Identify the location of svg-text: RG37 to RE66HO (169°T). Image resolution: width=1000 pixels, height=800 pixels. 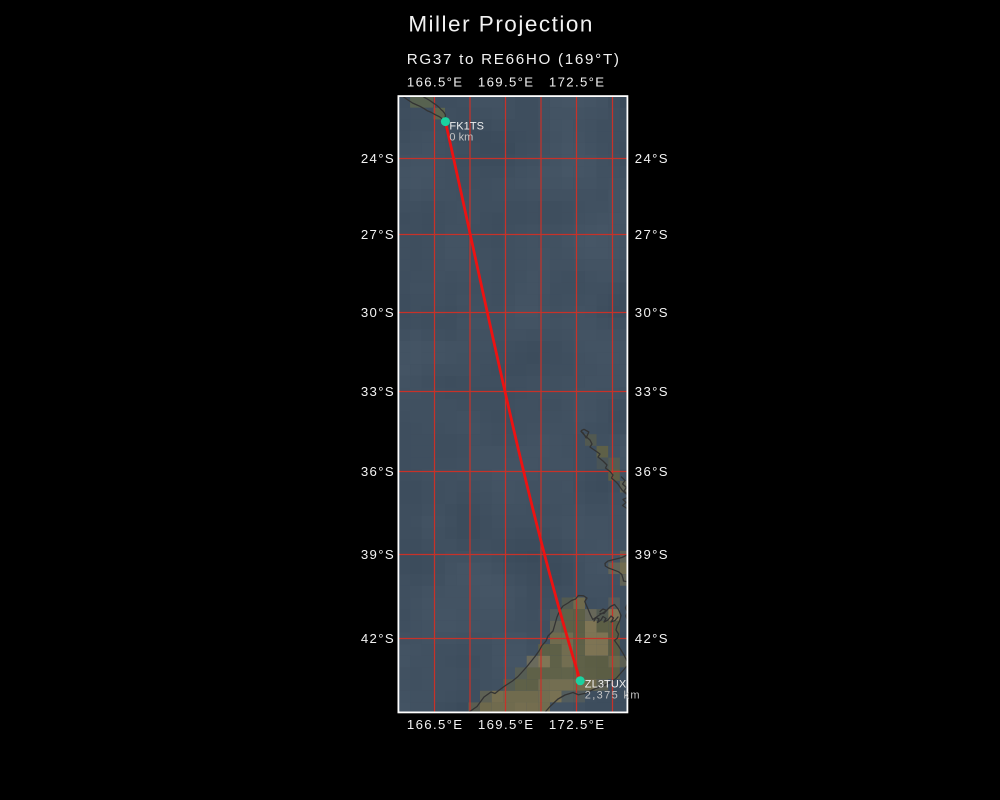
(514, 59).